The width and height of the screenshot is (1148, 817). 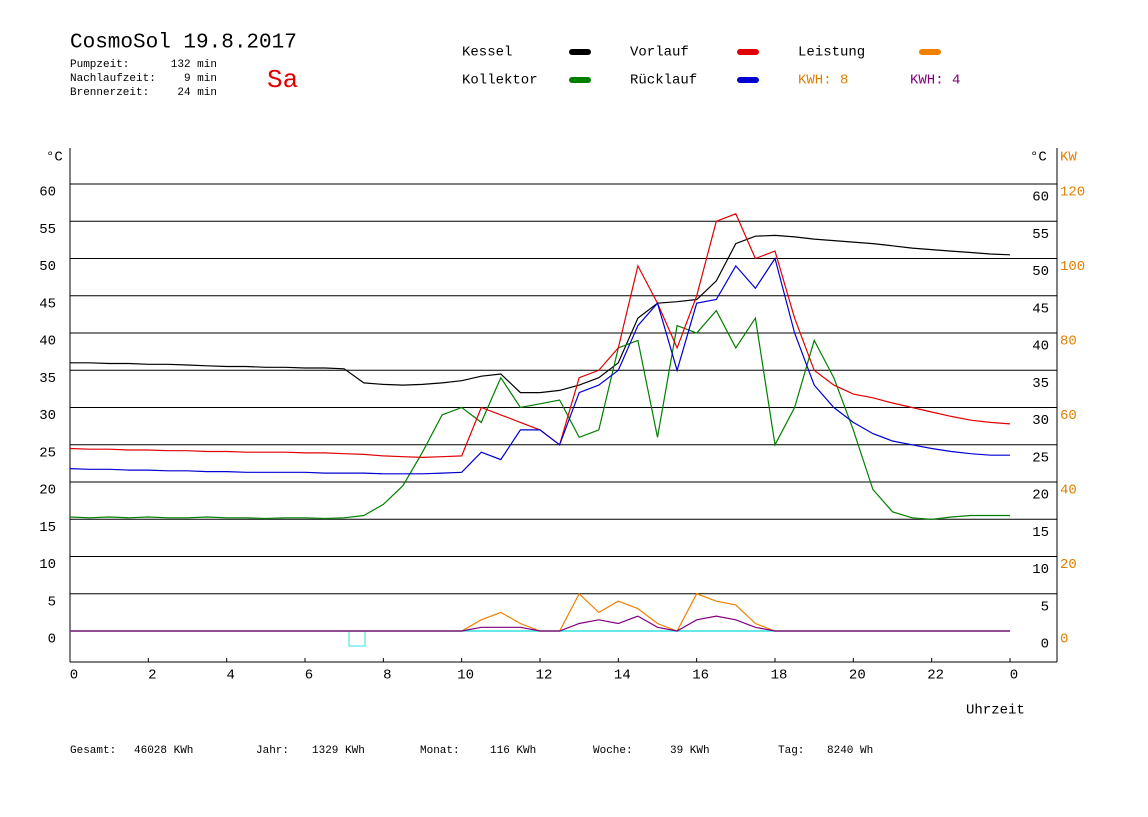 What do you see at coordinates (690, 751) in the screenshot?
I see `footer-value: 39 KWh` at bounding box center [690, 751].